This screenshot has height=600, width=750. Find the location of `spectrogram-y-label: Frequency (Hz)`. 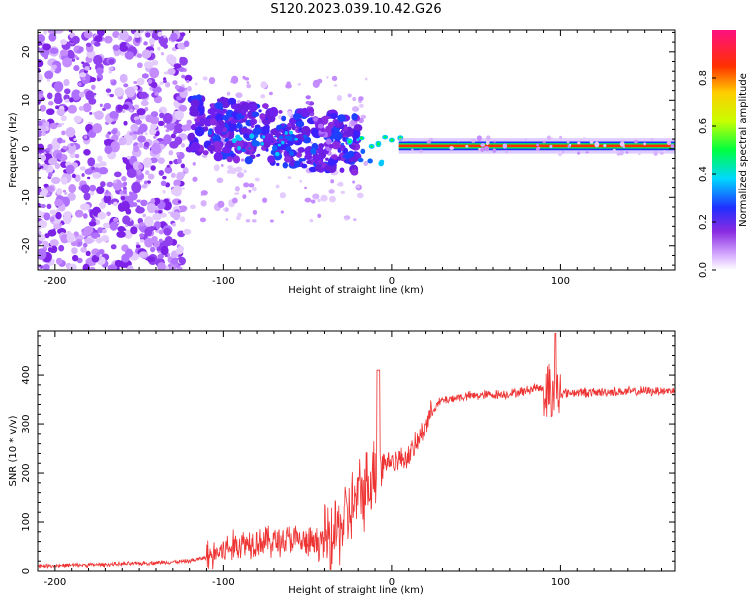

spectrogram-y-label: Frequency (Hz) is located at coordinates (13, 150).